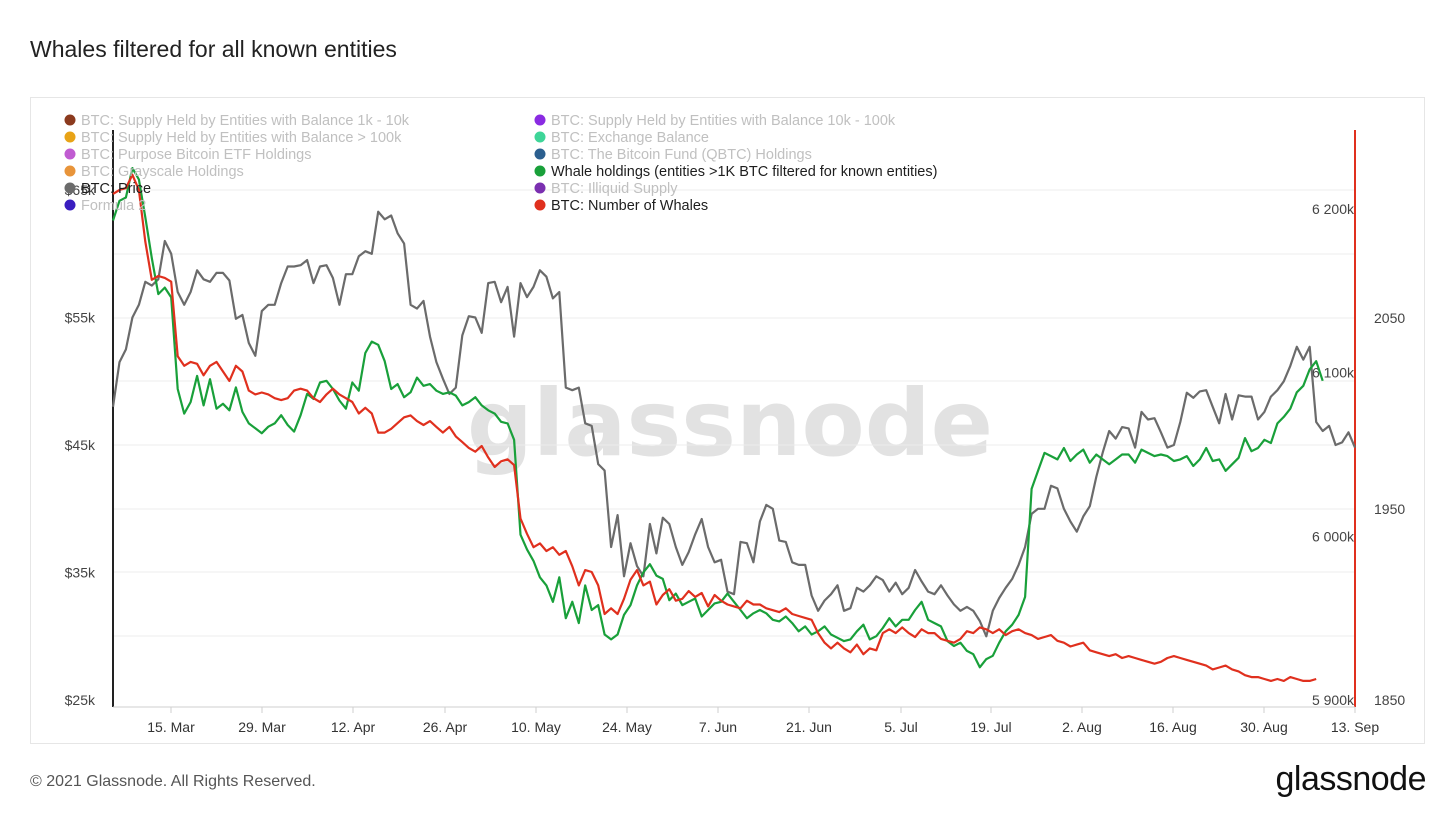 The image size is (1456, 819). Describe the element at coordinates (1333, 700) in the screenshot. I see `whale-holdings-tick-label: 5 900k` at that location.